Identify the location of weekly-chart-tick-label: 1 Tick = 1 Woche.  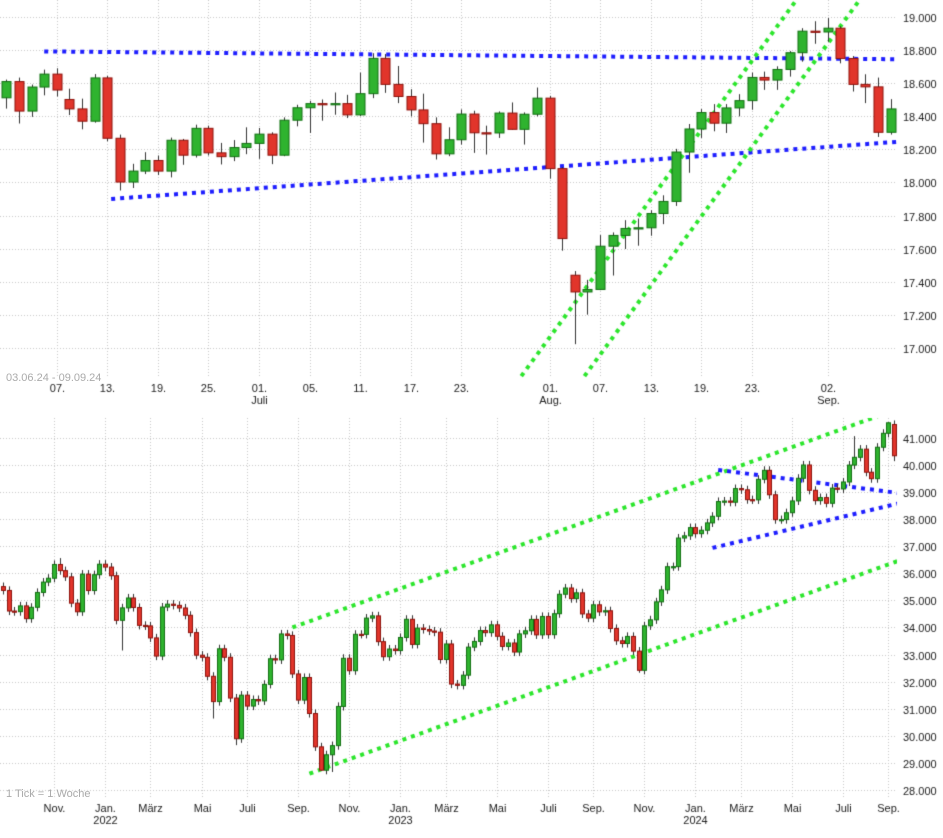
(48, 794).